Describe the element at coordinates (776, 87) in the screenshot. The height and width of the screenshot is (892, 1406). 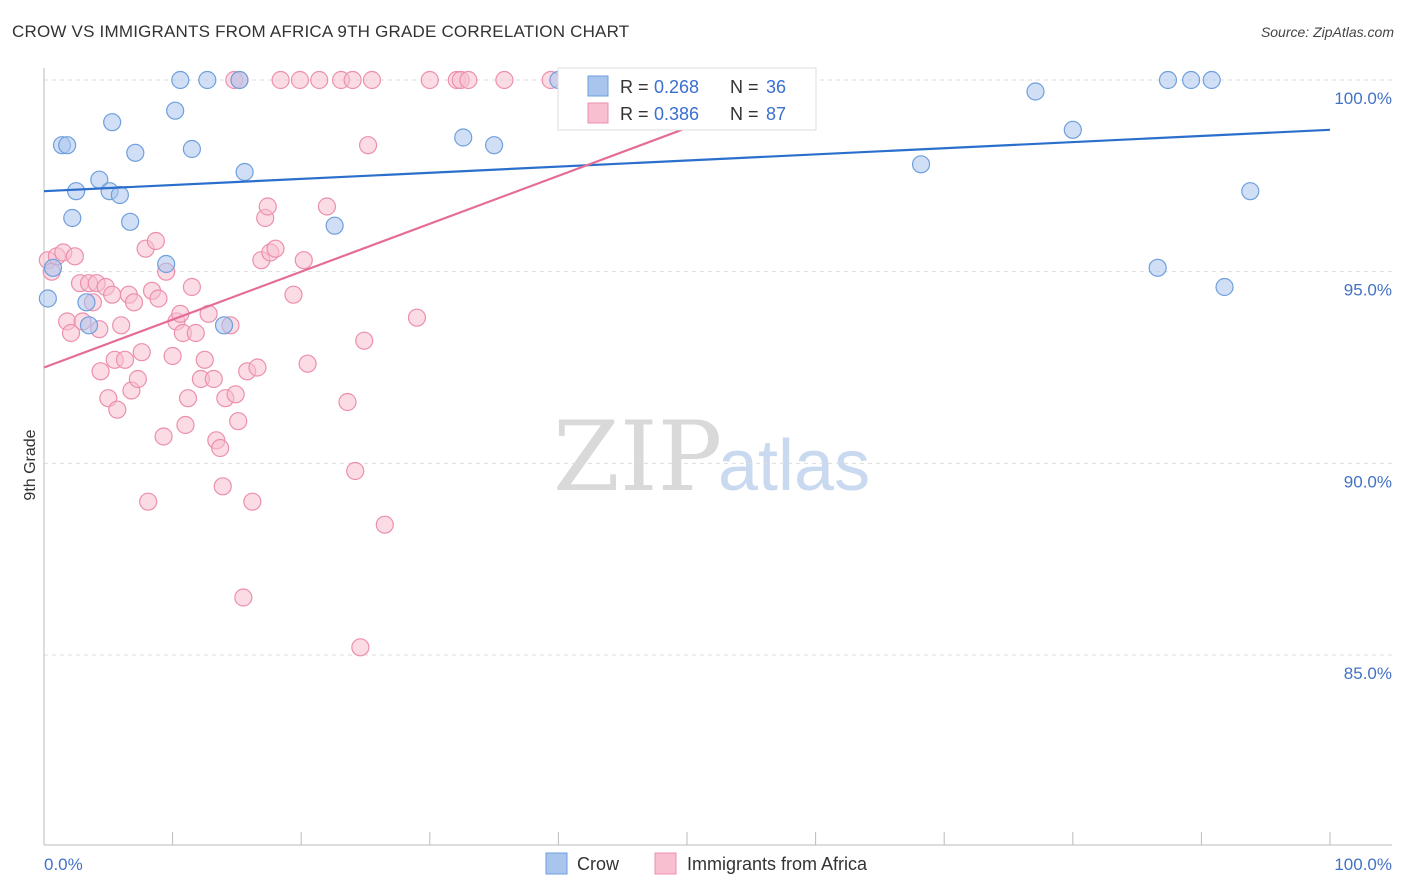
I see `legend-crow-n-value: 36` at that location.